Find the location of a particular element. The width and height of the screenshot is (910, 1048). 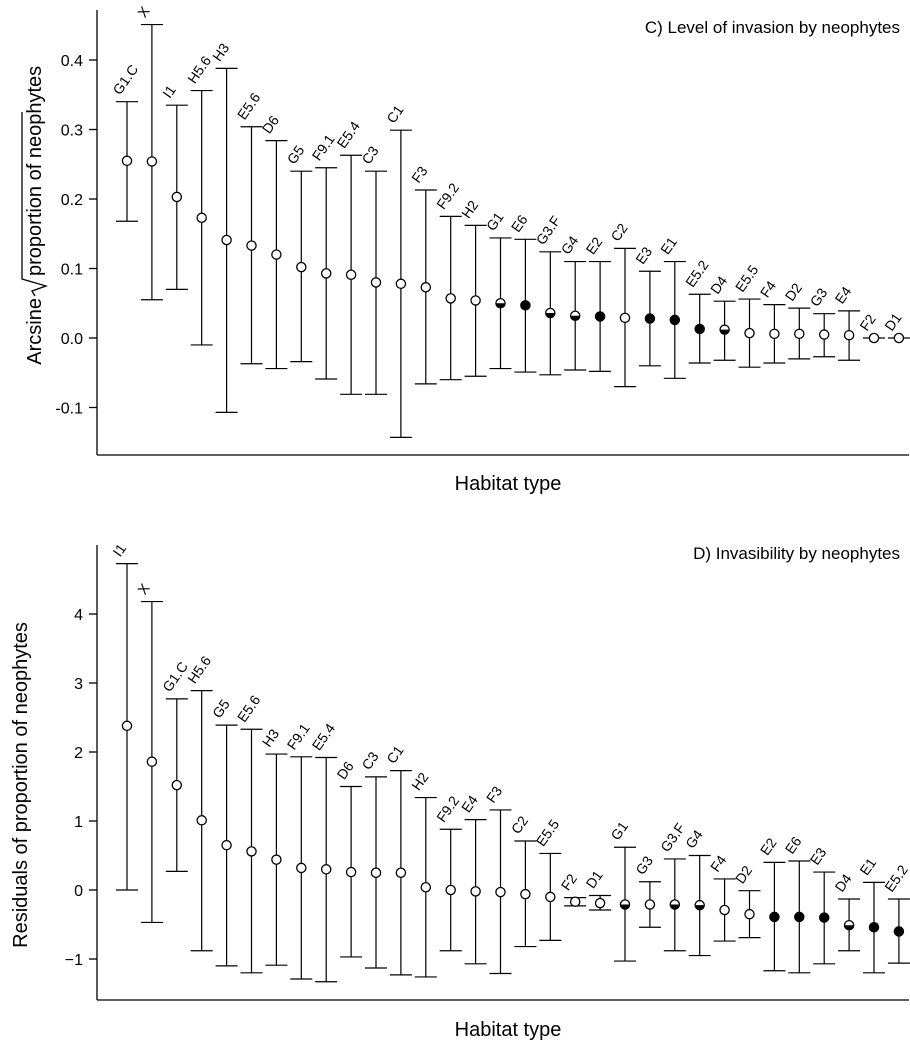

panel-d-y-tick-label: 3 is located at coordinates (78, 684).